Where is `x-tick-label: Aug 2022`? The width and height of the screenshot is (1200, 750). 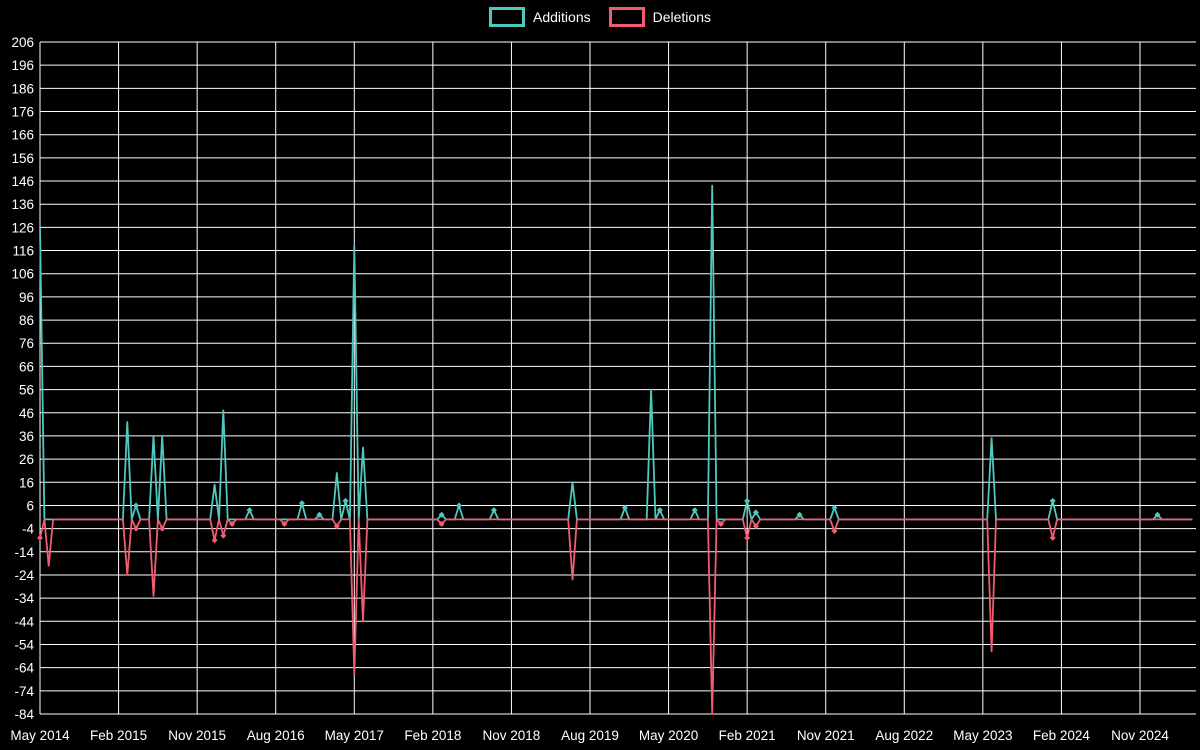
x-tick-label: Aug 2022 is located at coordinates (904, 735).